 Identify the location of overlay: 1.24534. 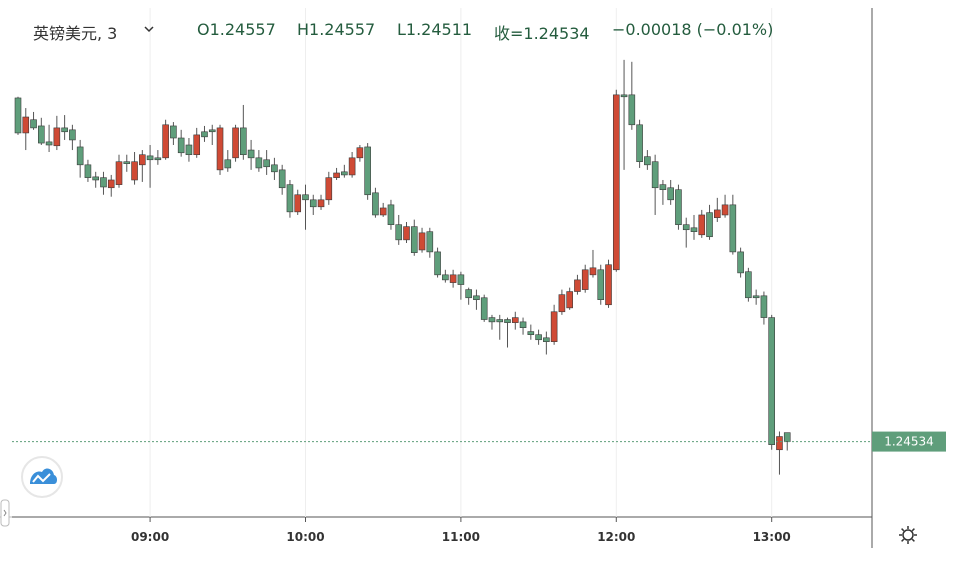
(479, 441).